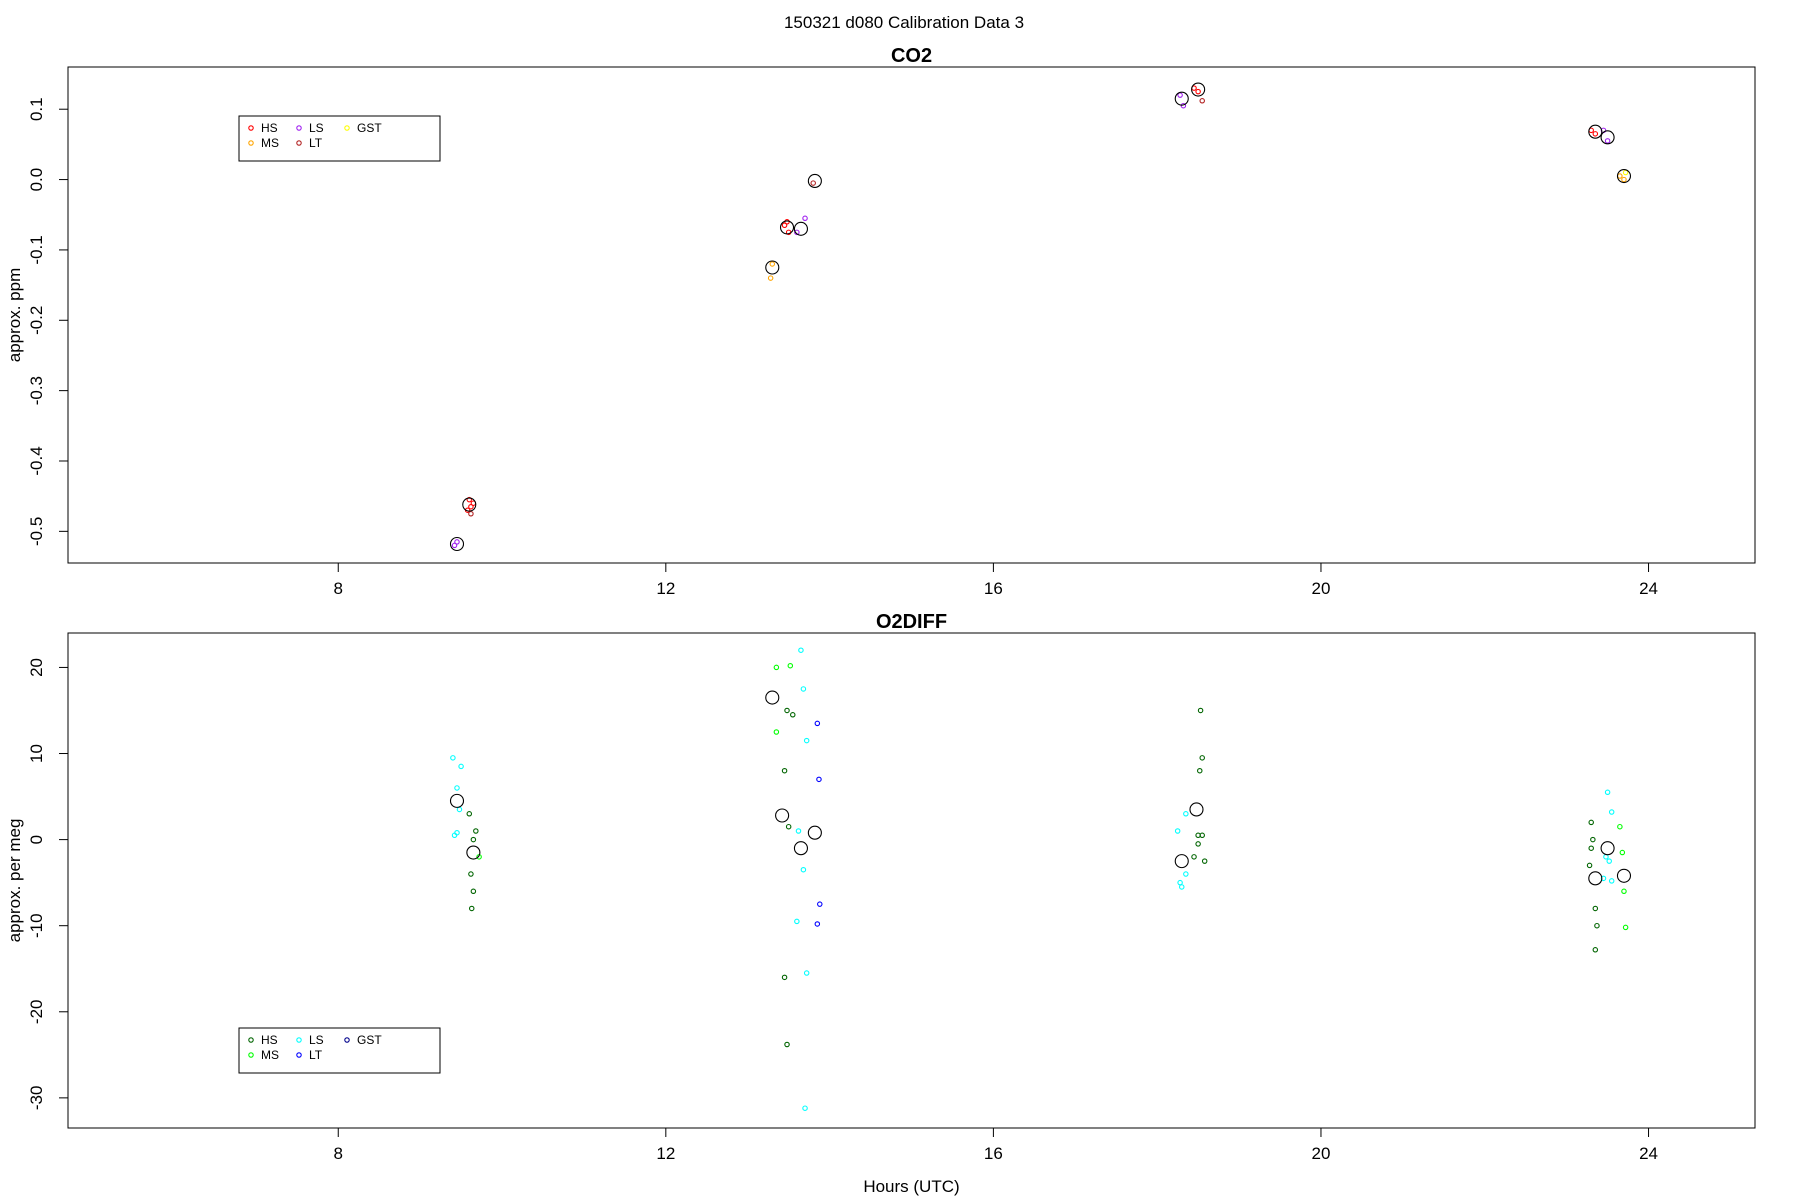 The height and width of the screenshot is (1200, 1800). What do you see at coordinates (316, 1040) in the screenshot?
I see `o2diff-legend-label: LS` at bounding box center [316, 1040].